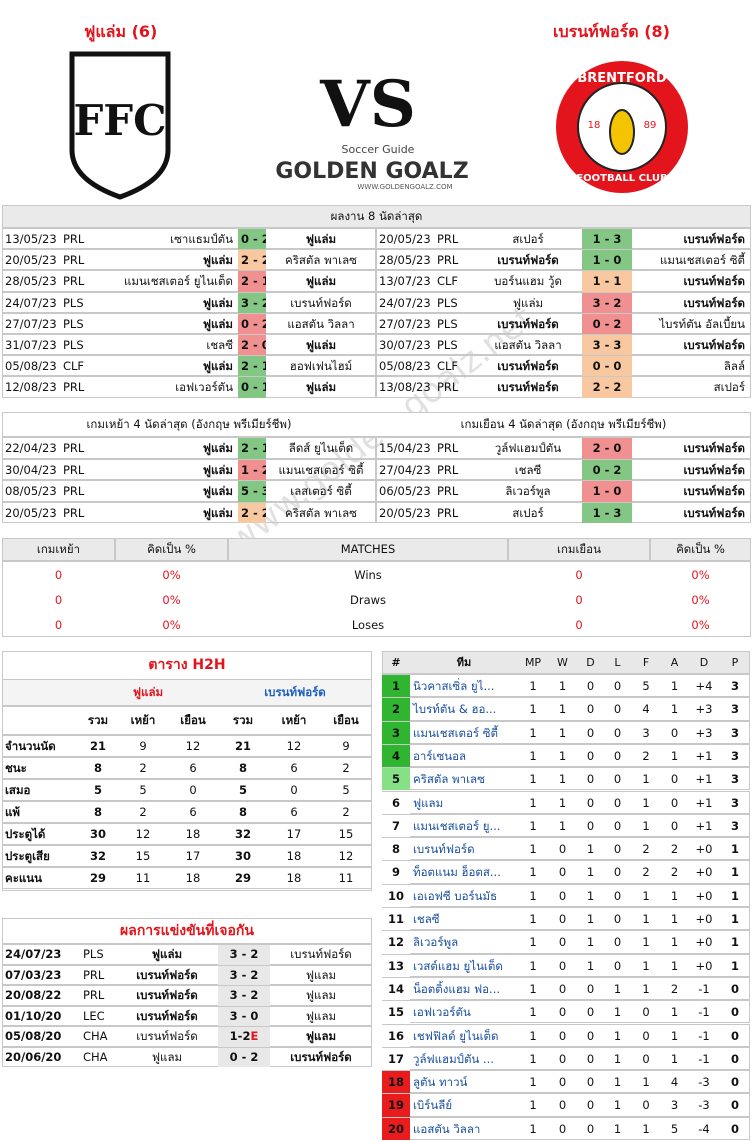 This screenshot has width=753, height=1141. What do you see at coordinates (74, 366) in the screenshot?
I see `match-cell: CLF` at bounding box center [74, 366].